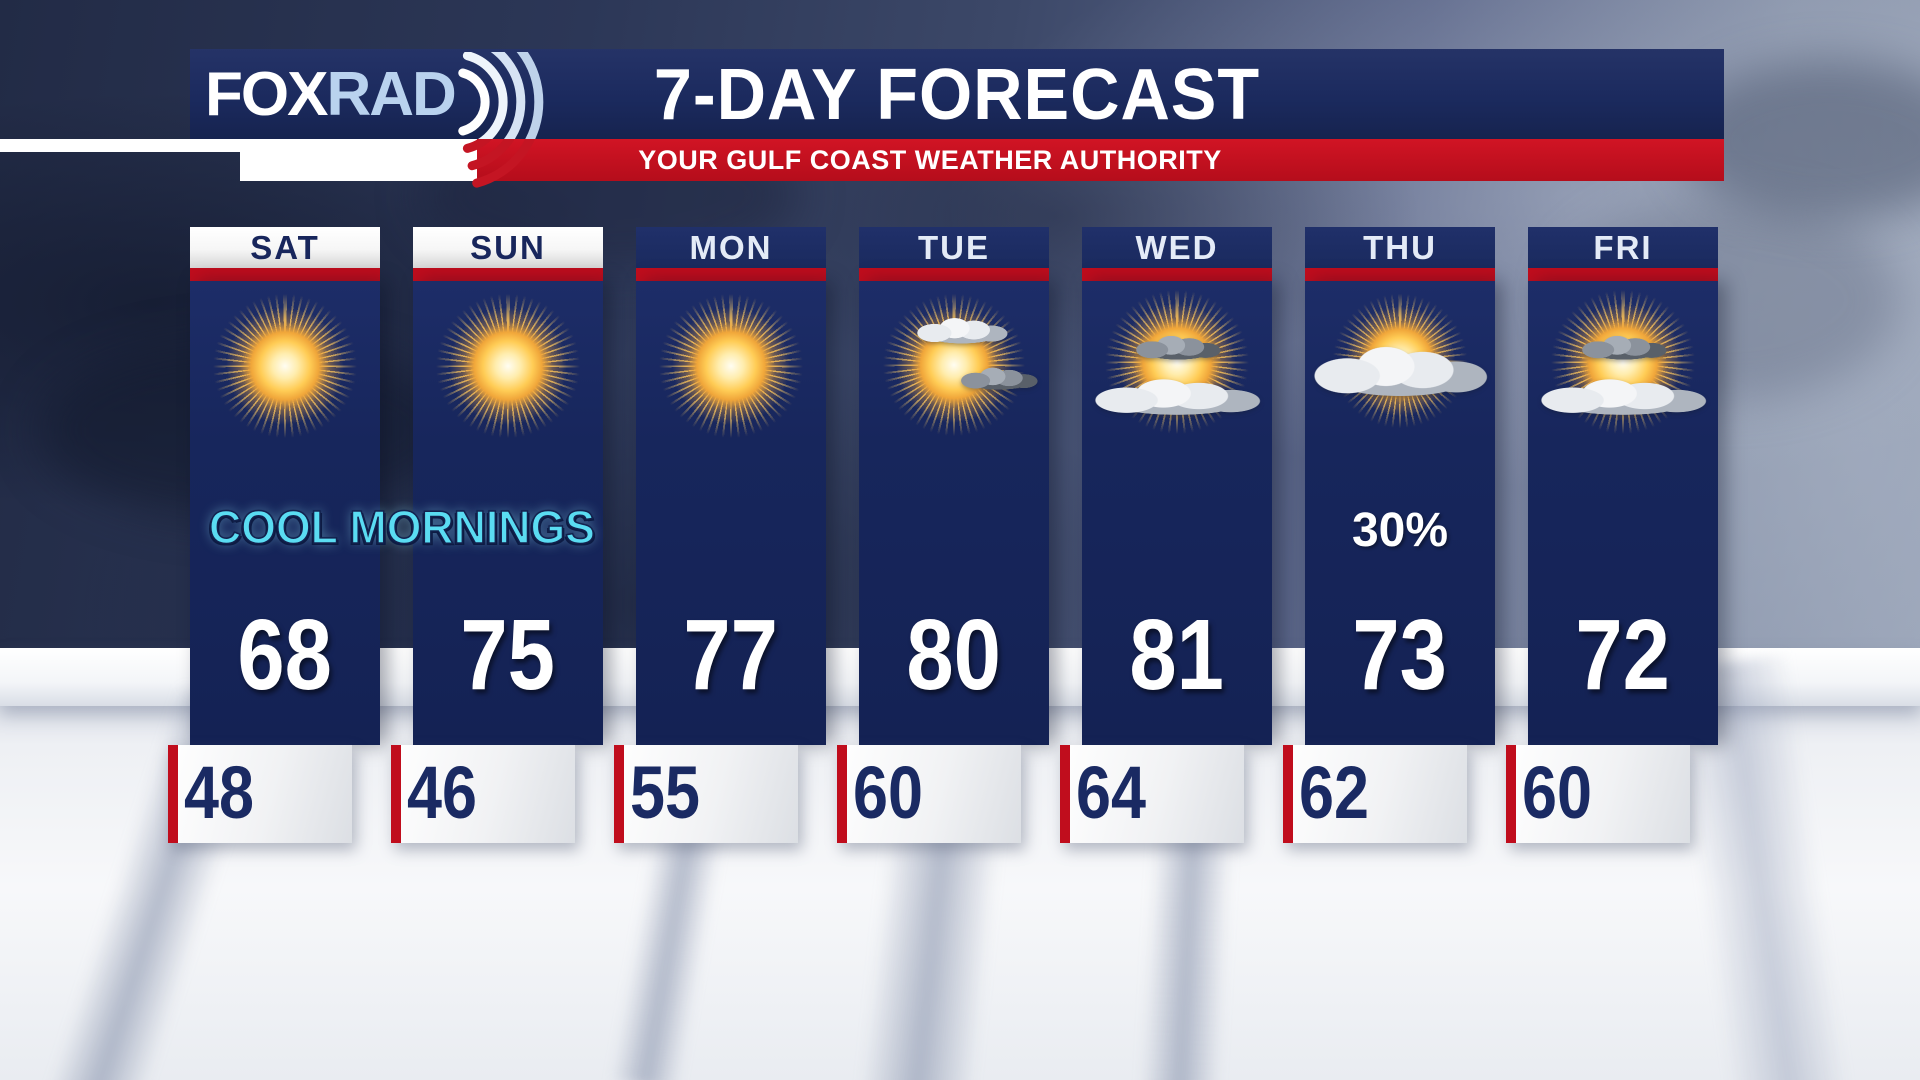 The width and height of the screenshot is (1920, 1080). What do you see at coordinates (1111, 792) in the screenshot?
I see `low-temp: 64` at bounding box center [1111, 792].